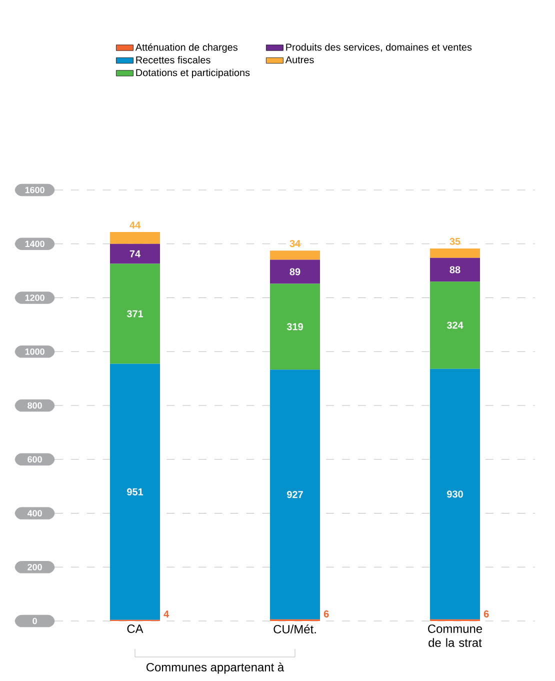  Describe the element at coordinates (35, 459) in the screenshot. I see `y-tick-label: 600` at that location.